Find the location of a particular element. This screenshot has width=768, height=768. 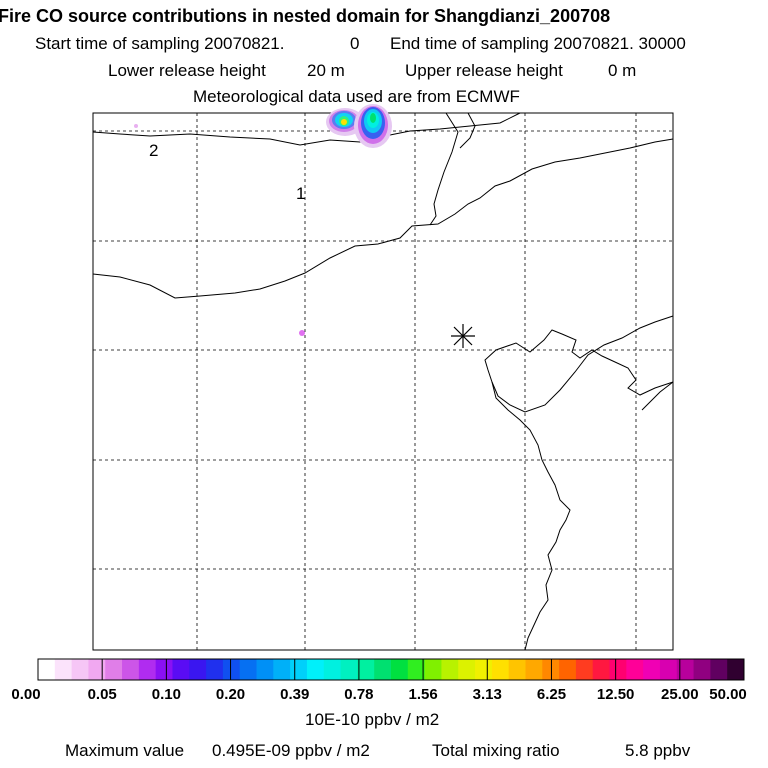

colorbar-tick-label: 12.50 is located at coordinates (615, 694).